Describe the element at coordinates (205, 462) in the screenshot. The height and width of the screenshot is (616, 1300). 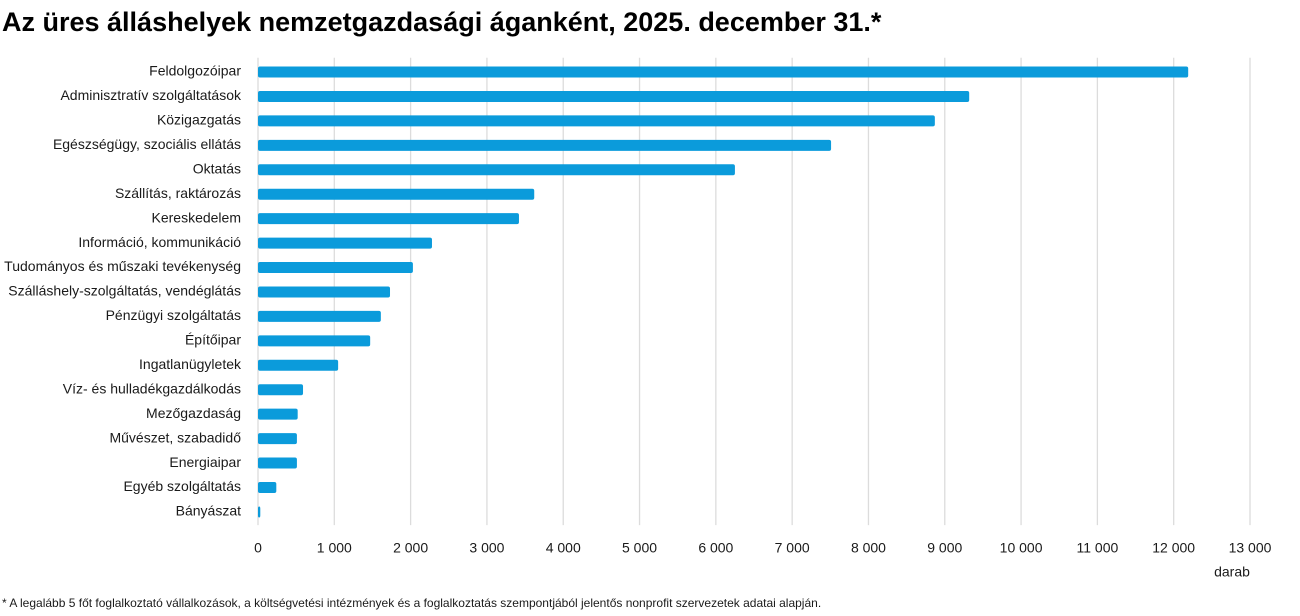
I see `y-tick-label: Energiaipar` at that location.